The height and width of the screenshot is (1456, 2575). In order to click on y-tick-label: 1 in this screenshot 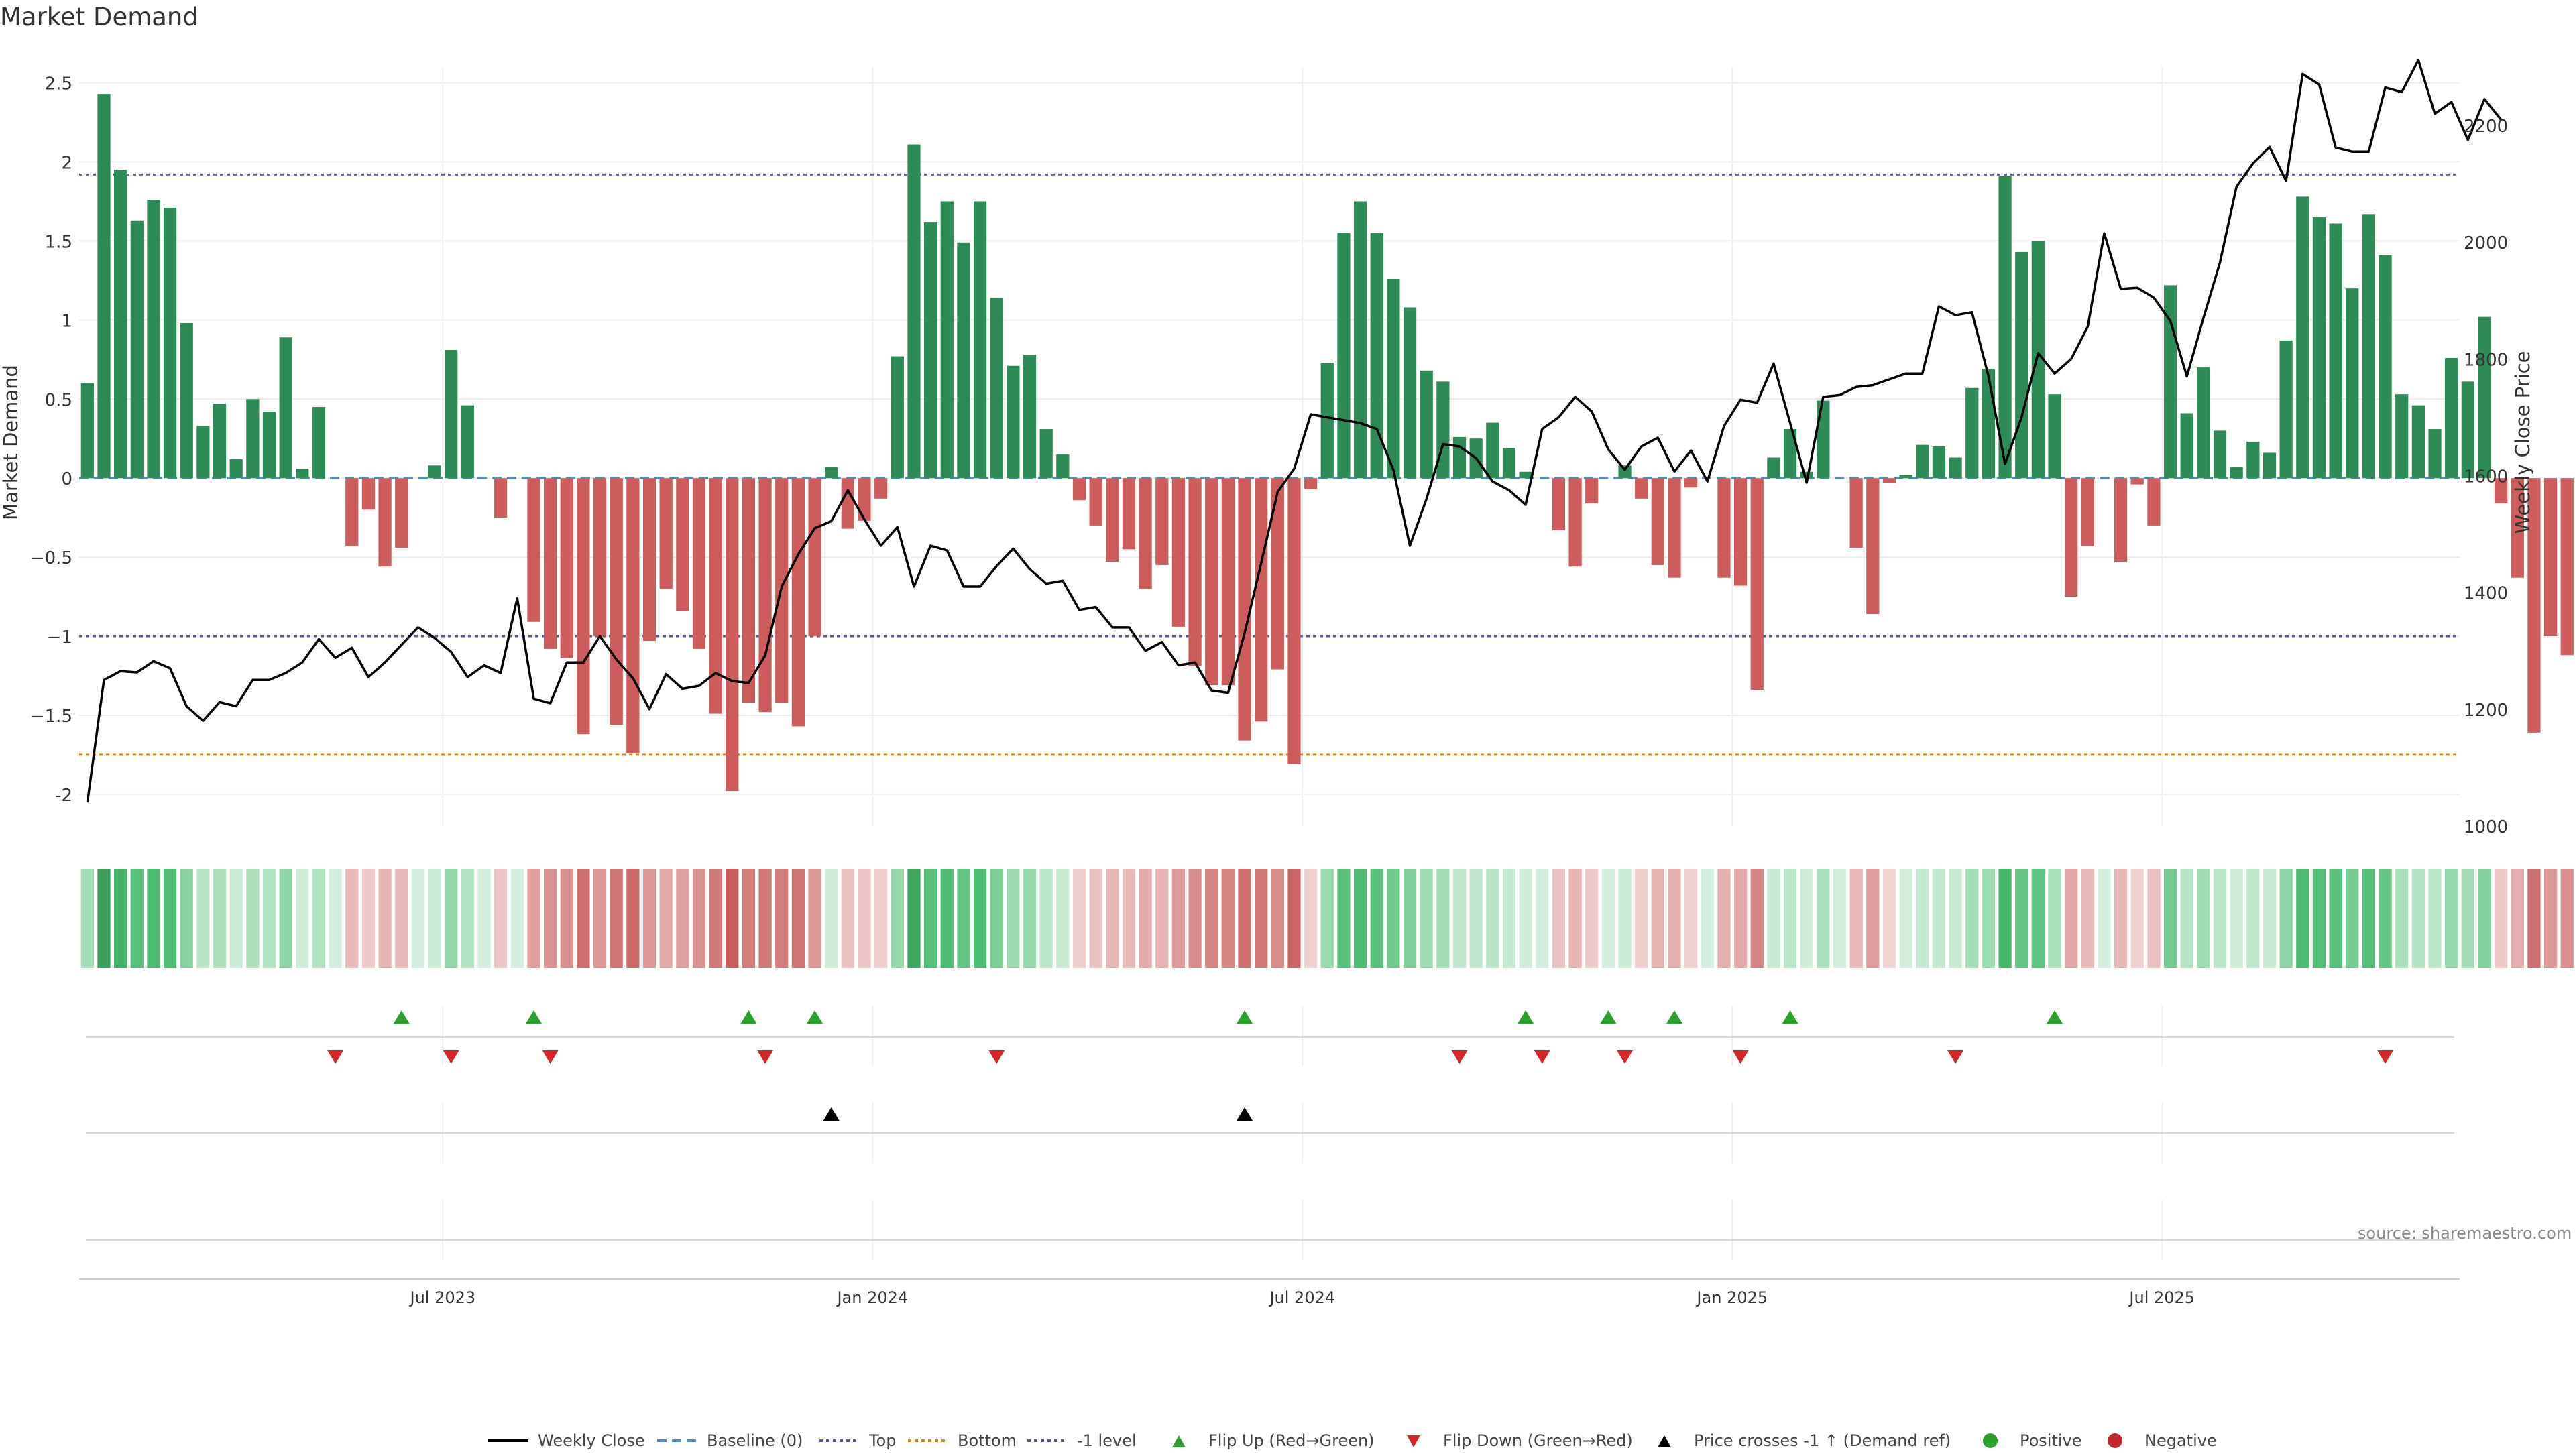, I will do `click(66, 321)`.